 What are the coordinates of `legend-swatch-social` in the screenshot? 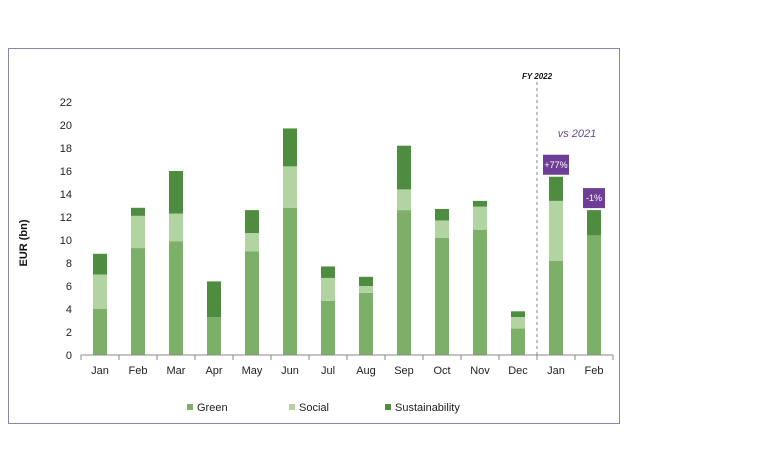 It's located at (292, 407).